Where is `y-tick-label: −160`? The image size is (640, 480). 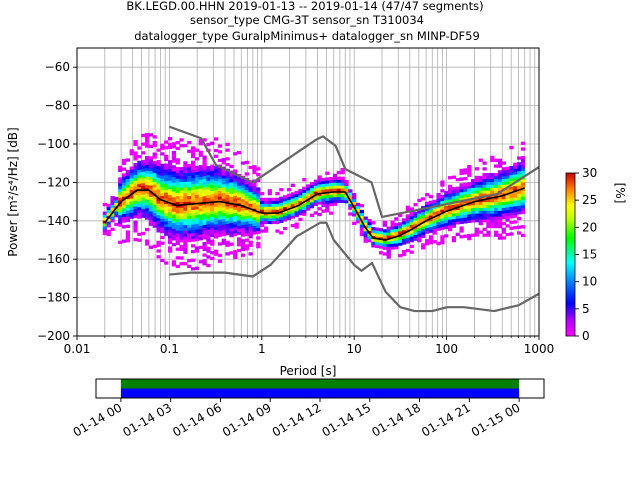 y-tick-label: −160 is located at coordinates (53, 259).